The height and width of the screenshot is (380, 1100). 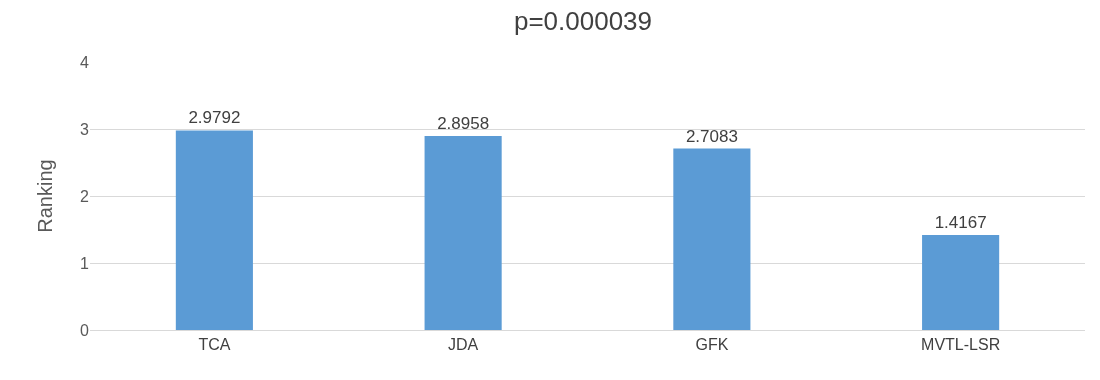 What do you see at coordinates (712, 345) in the screenshot?
I see `x-tick-label: GFK` at bounding box center [712, 345].